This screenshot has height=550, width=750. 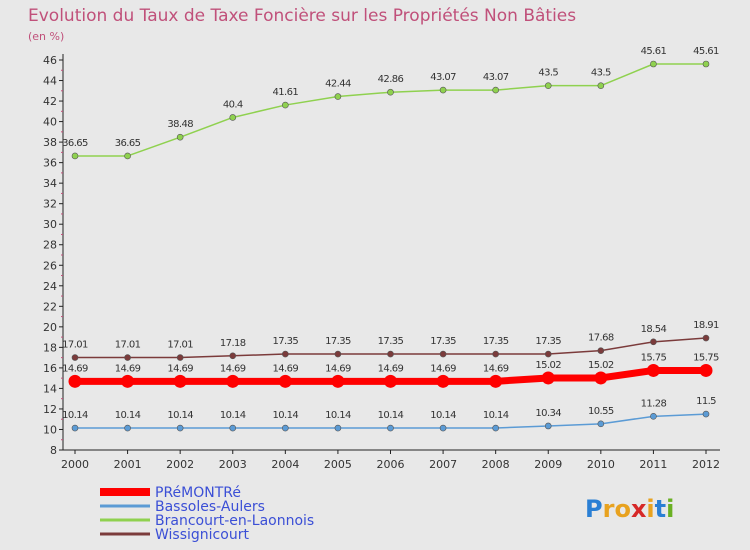 I want to click on x-tick-label: 2012, so click(x=706, y=464).